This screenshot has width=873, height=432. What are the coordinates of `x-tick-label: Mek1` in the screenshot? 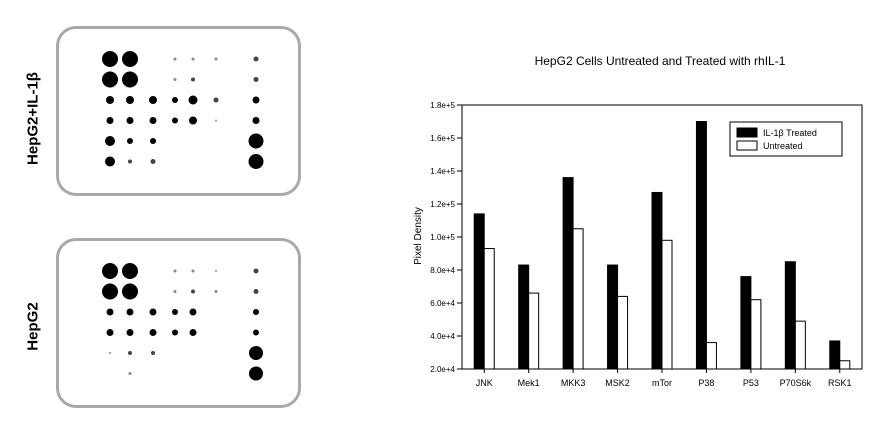 It's located at (529, 383).